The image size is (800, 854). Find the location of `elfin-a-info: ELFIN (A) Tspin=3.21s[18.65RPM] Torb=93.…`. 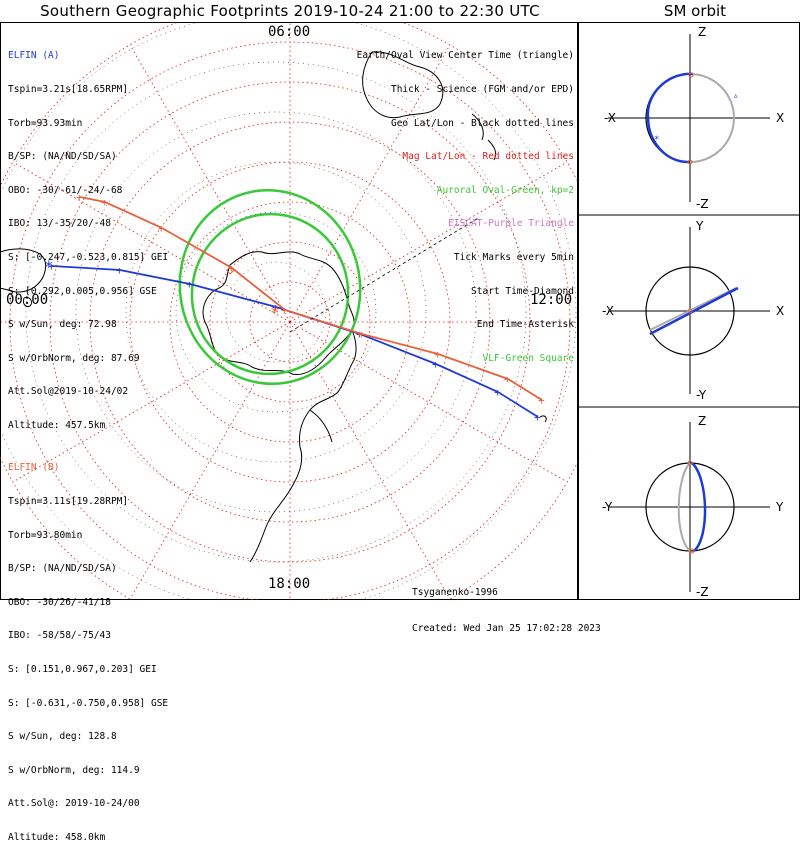

elfin-a-info: ELFIN (A) Tspin=3.21s[18.65RPM] Torb=93.… is located at coordinates (88, 235).